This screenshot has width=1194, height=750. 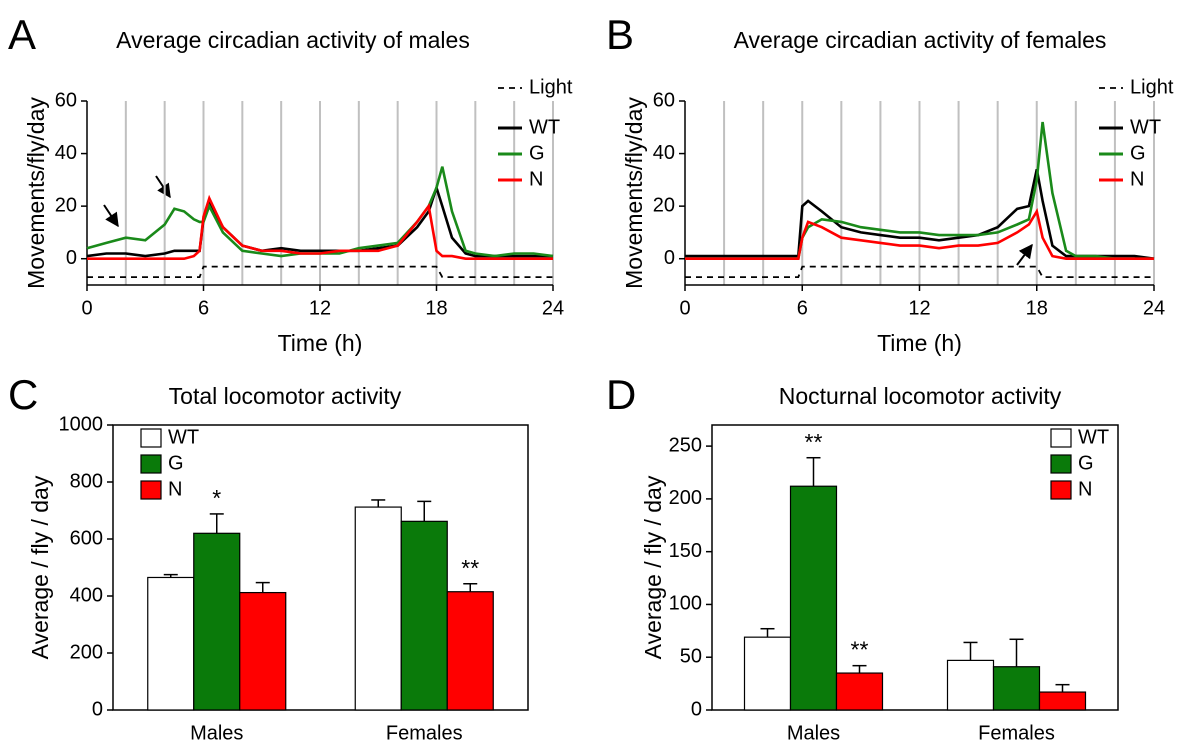 I want to click on y-tick-label: 400, so click(x=86, y=595).